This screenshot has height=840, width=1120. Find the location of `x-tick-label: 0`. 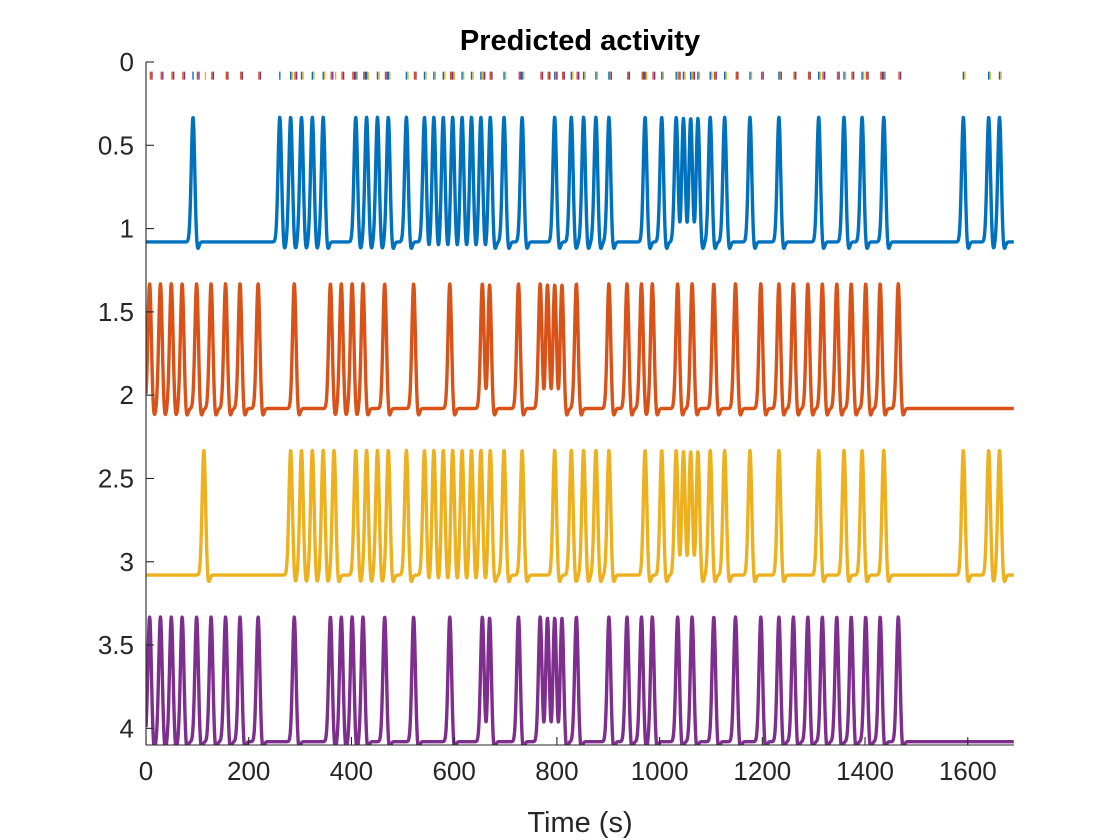

x-tick-label: 0 is located at coordinates (146, 771).